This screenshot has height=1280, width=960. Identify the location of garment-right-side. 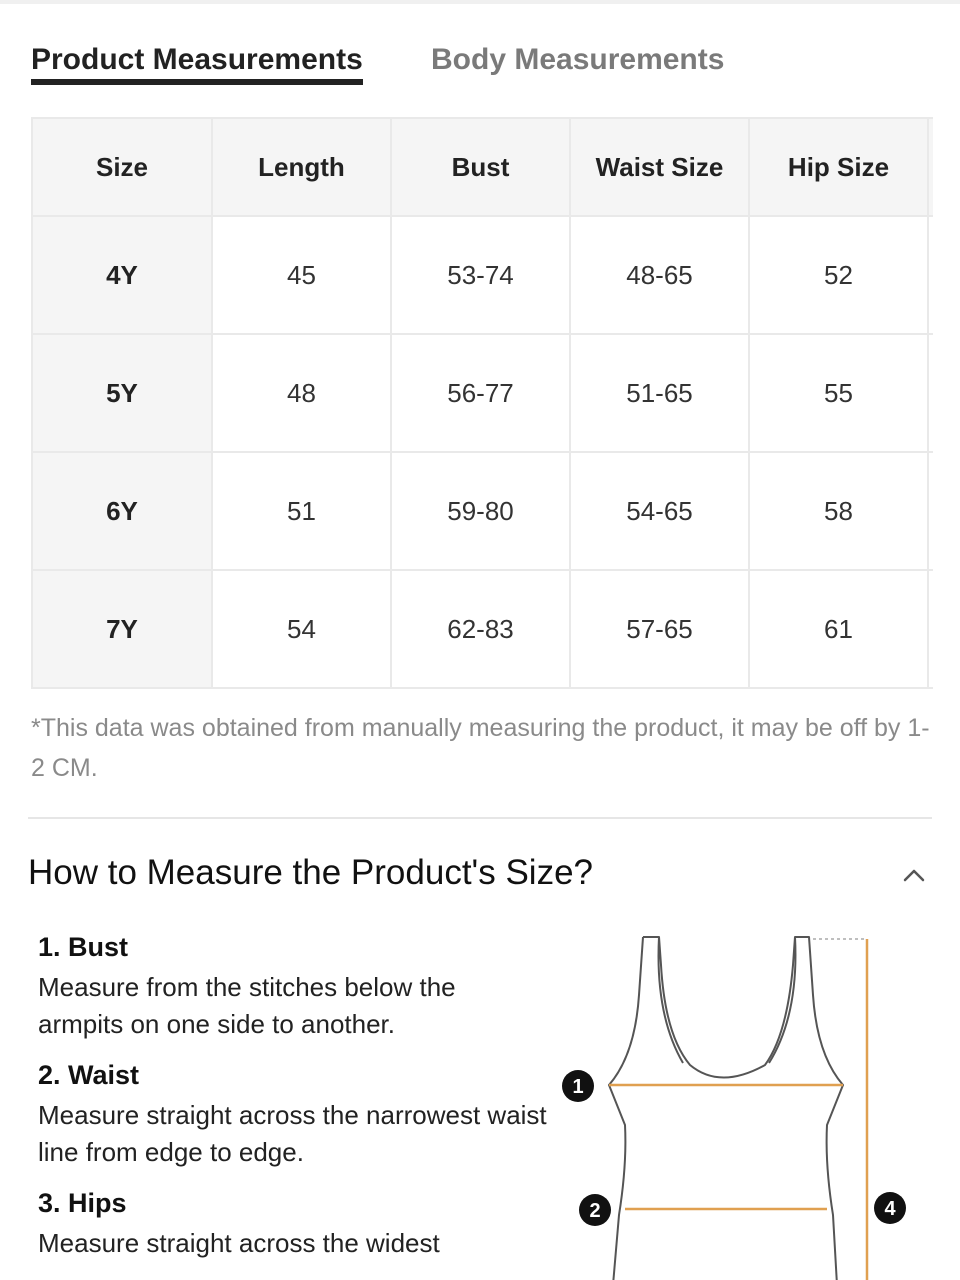
(626, 1108).